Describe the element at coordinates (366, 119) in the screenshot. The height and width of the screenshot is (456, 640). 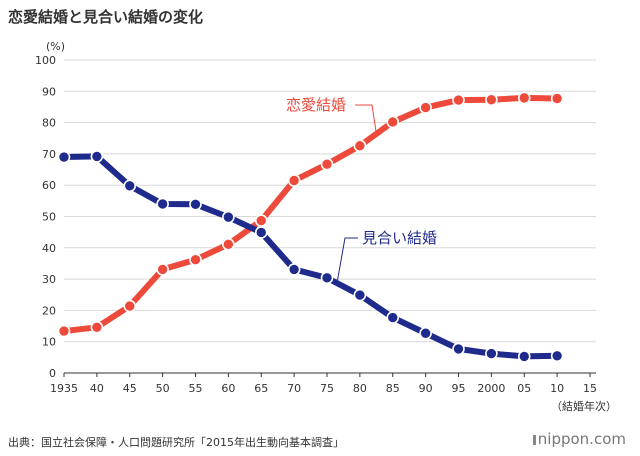
I see `series-leader-love` at that location.